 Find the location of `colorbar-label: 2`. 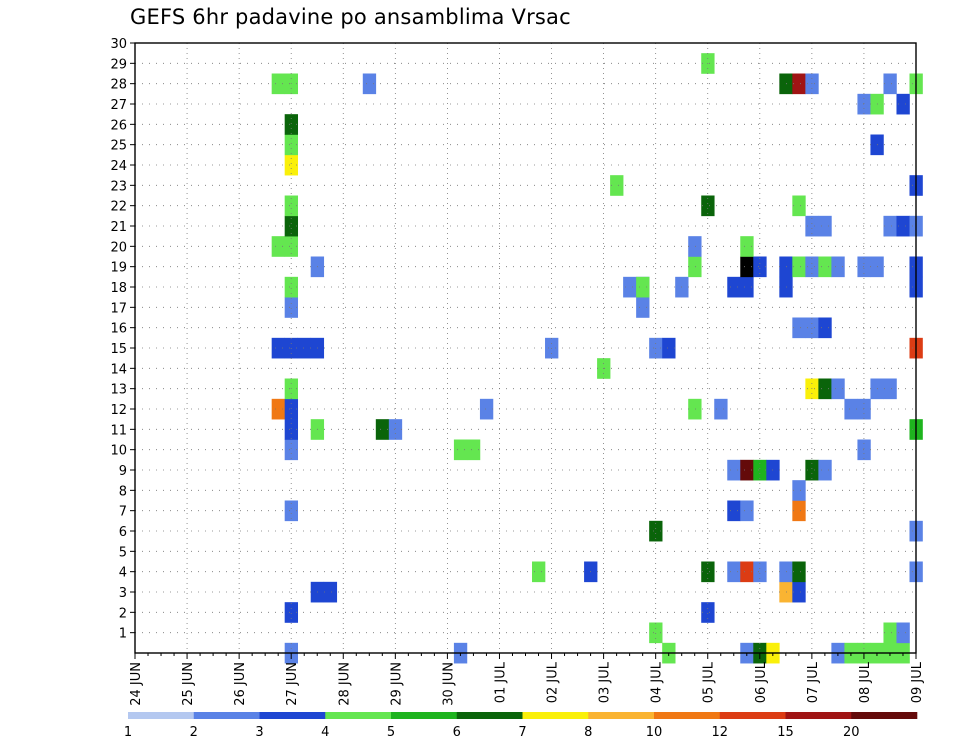

colorbar-label: 2 is located at coordinates (194, 732).